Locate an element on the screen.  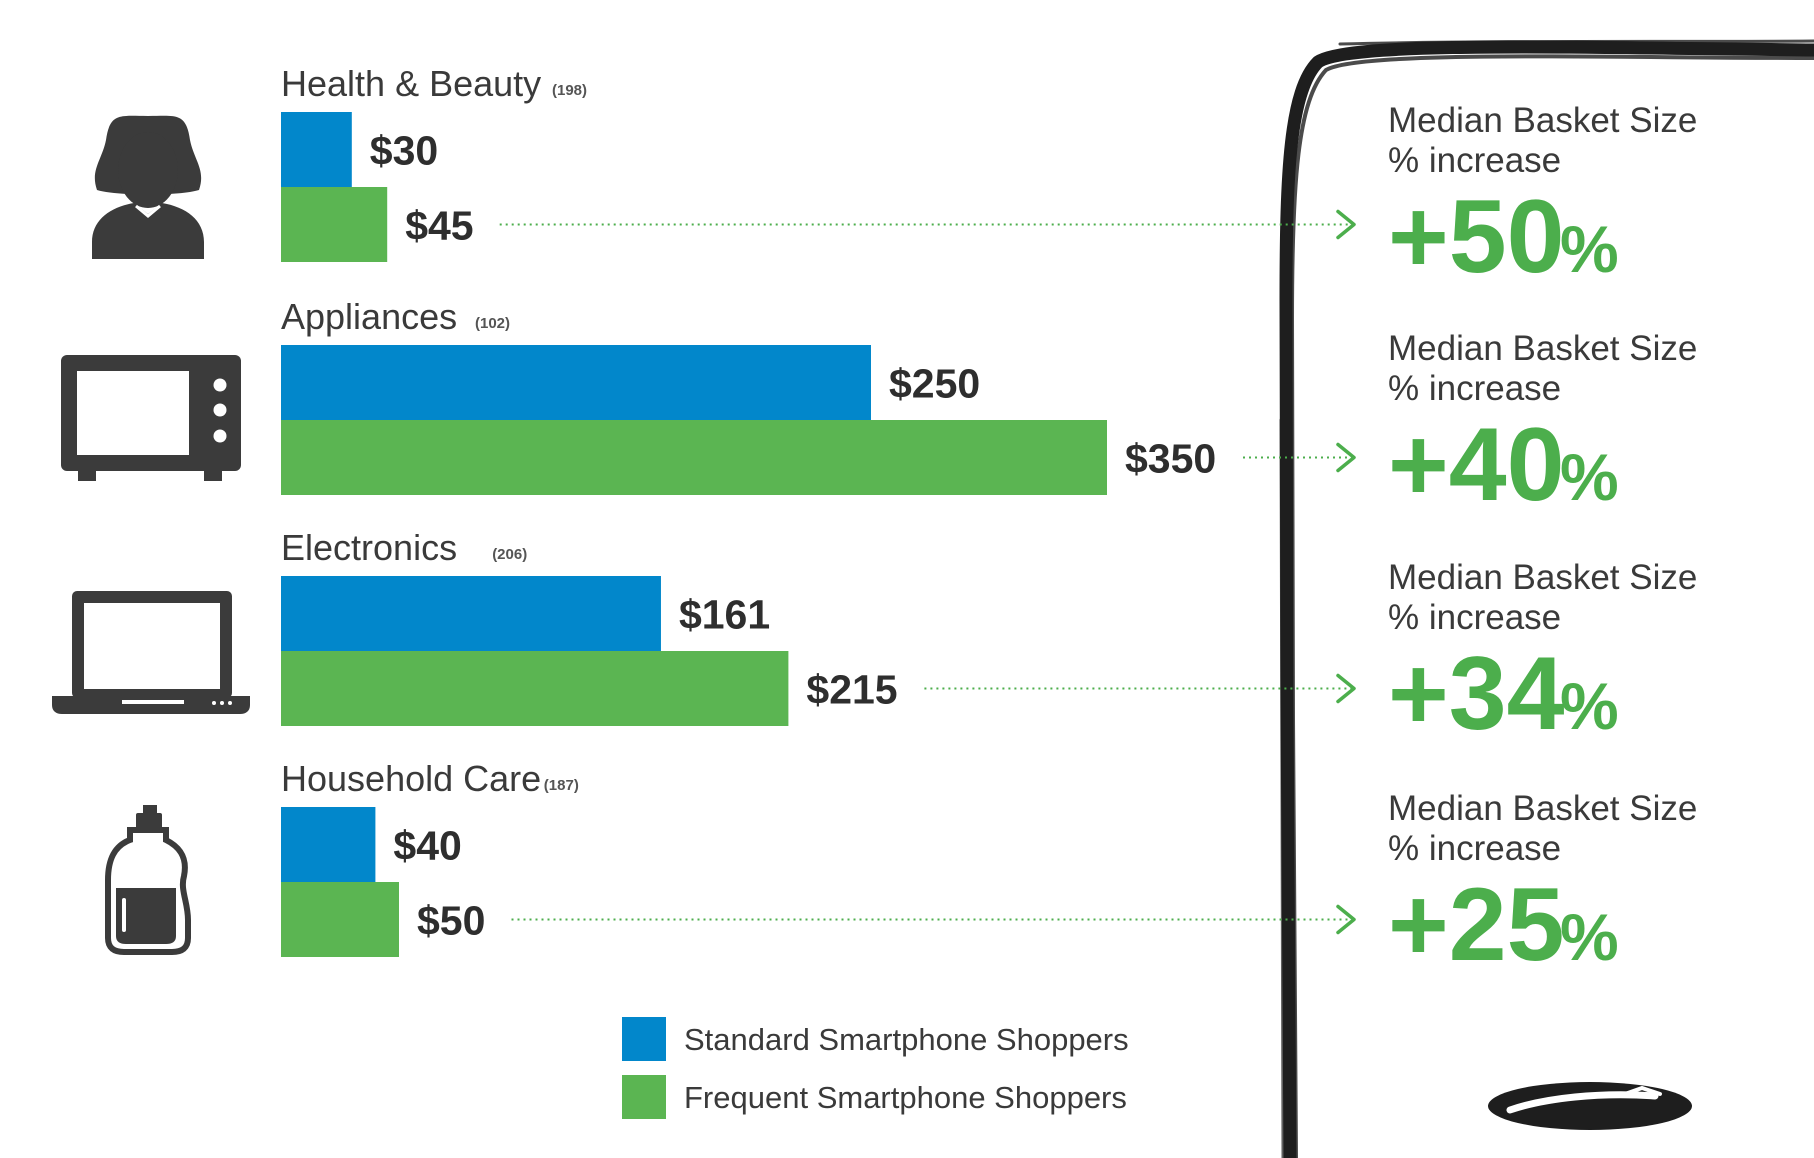
increase-heading-line1-household-care: Median Basket Size is located at coordinates (1542, 808).